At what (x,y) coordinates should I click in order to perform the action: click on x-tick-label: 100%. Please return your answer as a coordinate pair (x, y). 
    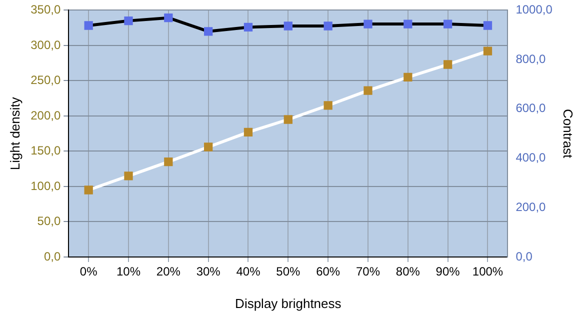
    Looking at the image, I should click on (488, 271).